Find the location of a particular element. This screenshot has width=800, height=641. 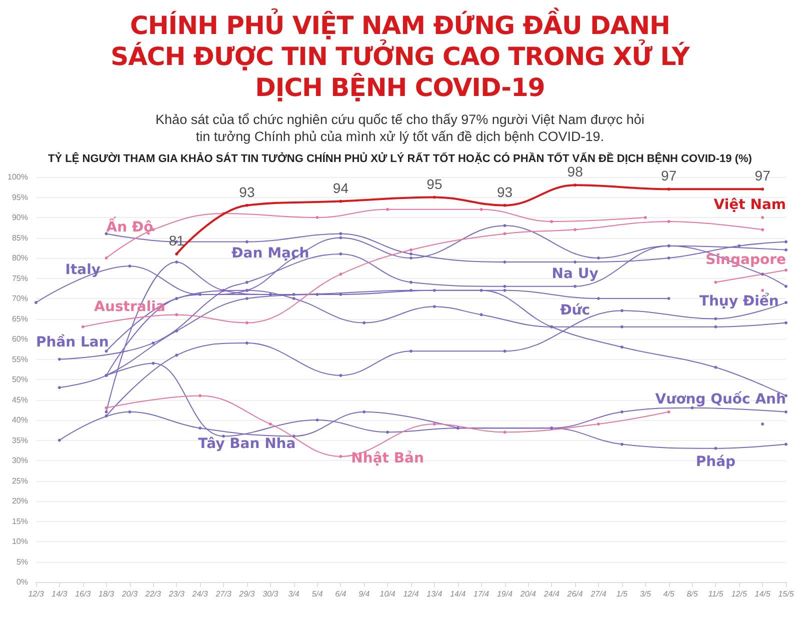

x-tick-label: 22/3 is located at coordinates (153, 594).